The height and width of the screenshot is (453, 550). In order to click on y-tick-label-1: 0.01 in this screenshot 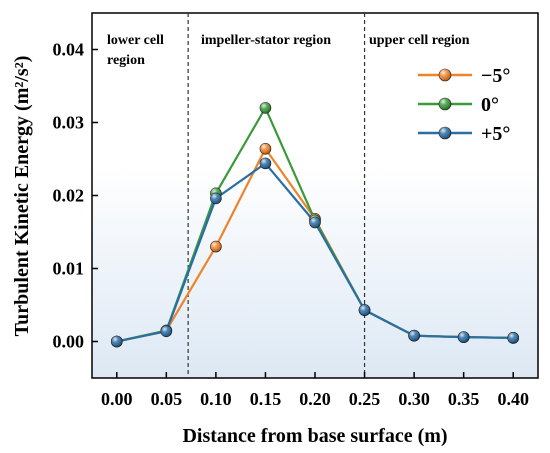, I will do `click(69, 269)`.